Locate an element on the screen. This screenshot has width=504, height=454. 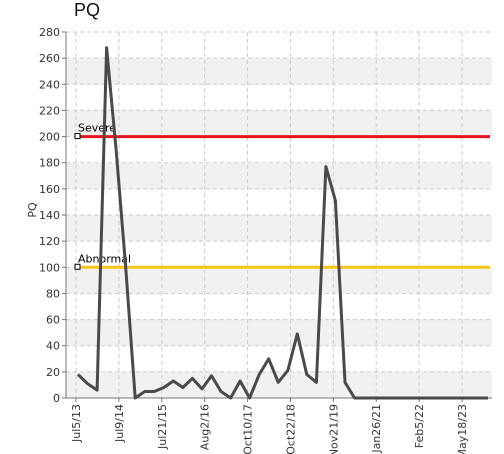
y-tick-label: 60 is located at coordinates (53, 320).